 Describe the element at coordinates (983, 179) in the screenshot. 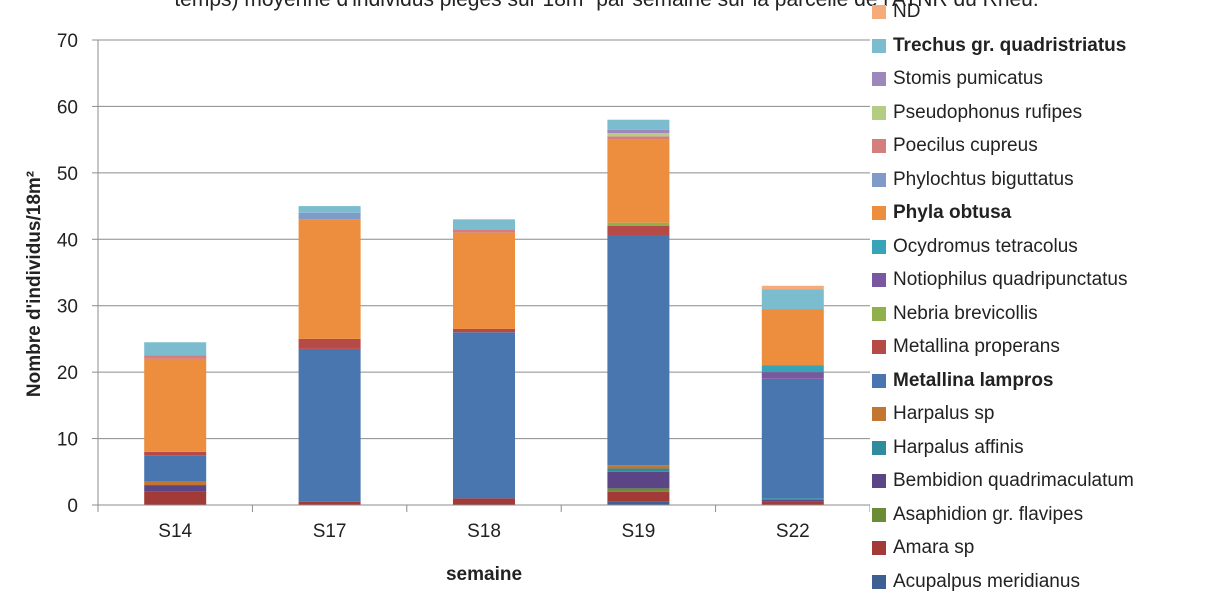

I see `legend-label: Phylochtus biguttatus` at that location.